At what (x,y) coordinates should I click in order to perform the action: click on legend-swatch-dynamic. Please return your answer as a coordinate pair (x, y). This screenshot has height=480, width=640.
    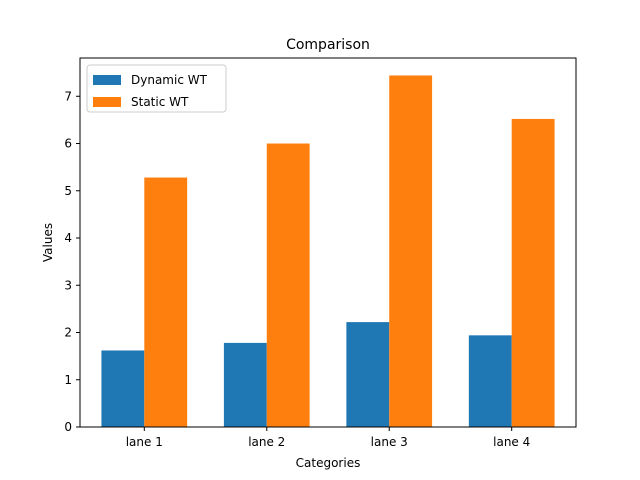
    Looking at the image, I should click on (107, 80).